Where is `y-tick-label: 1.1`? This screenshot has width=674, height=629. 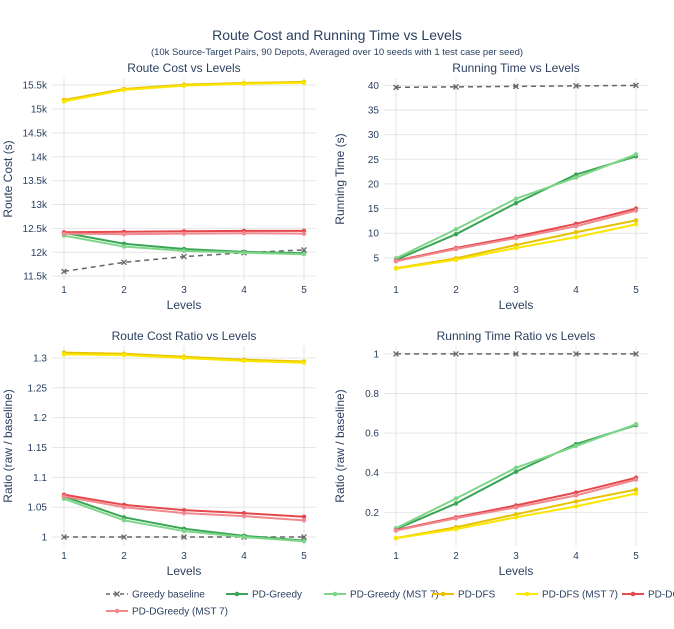
y-tick-label: 1.1 is located at coordinates (40, 478).